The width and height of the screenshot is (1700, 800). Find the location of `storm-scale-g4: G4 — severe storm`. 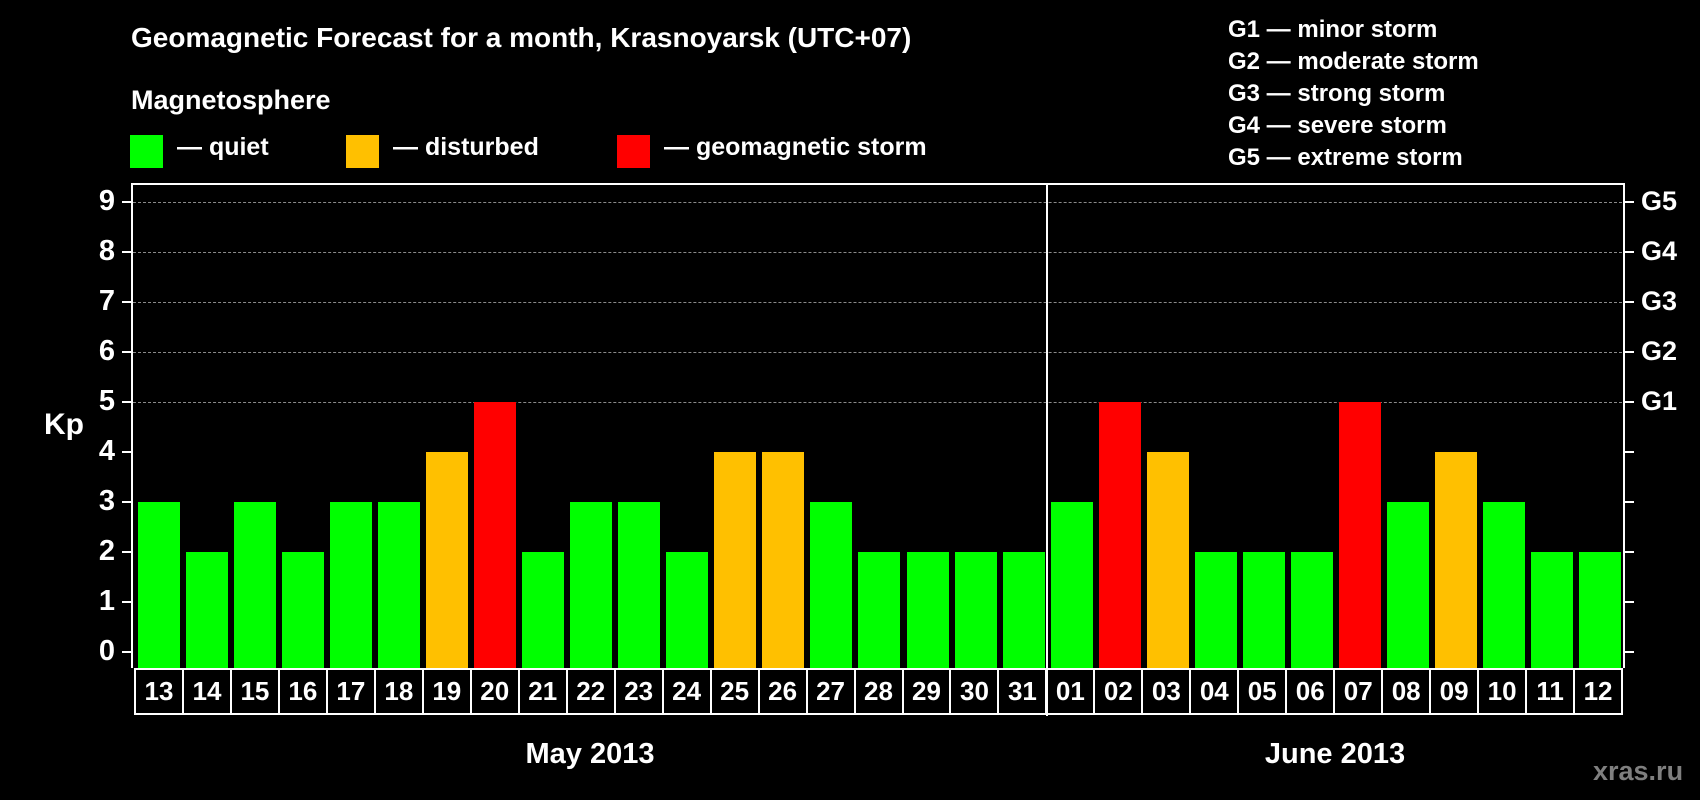

storm-scale-g4: G4 — severe storm is located at coordinates (1337, 125).